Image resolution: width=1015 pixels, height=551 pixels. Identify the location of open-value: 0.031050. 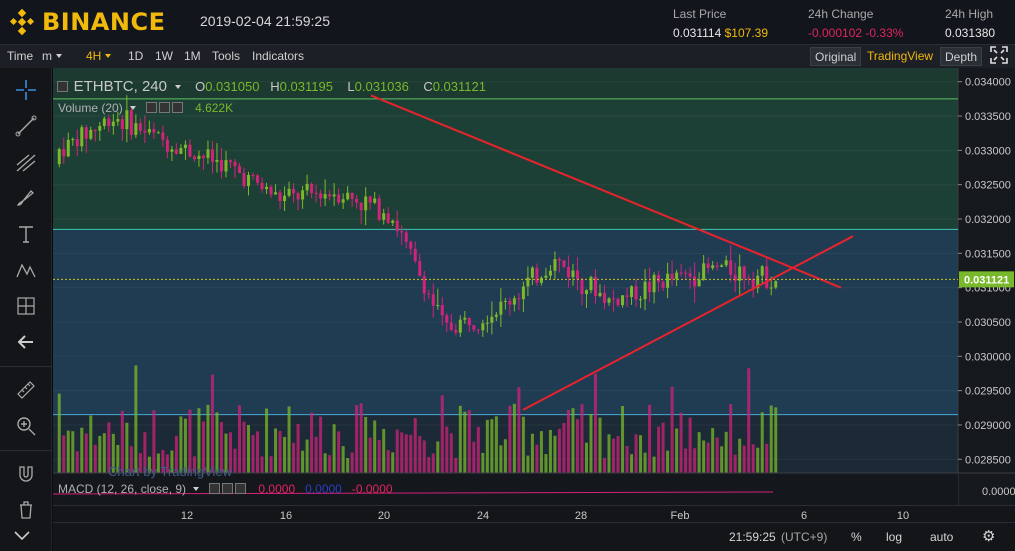
(232, 86).